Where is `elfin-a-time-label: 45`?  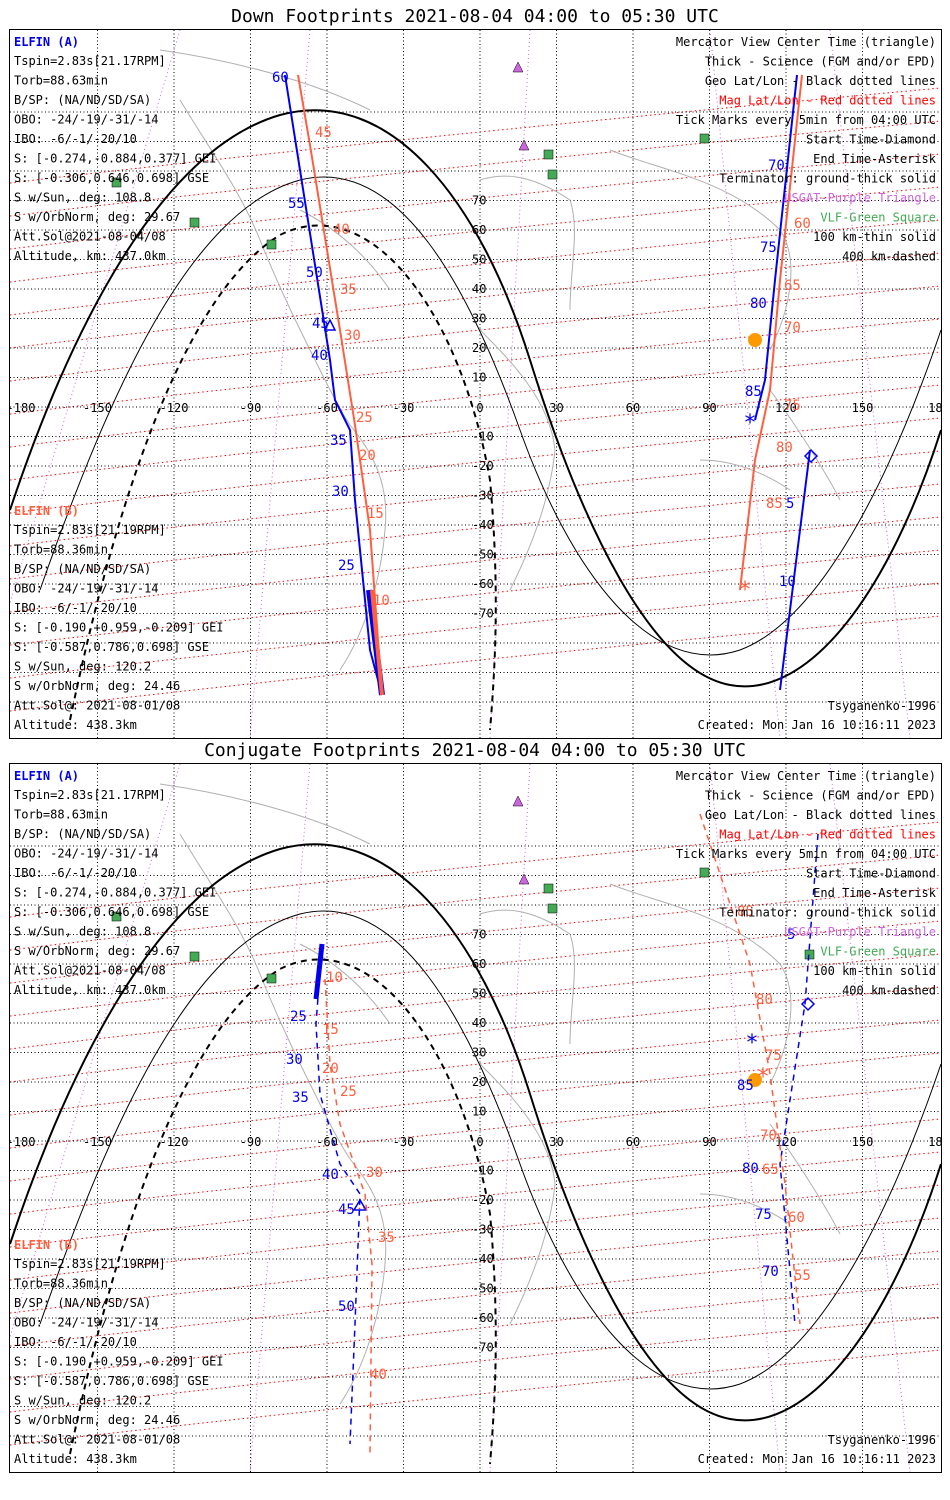
elfin-a-time-label: 45 is located at coordinates (320, 324).